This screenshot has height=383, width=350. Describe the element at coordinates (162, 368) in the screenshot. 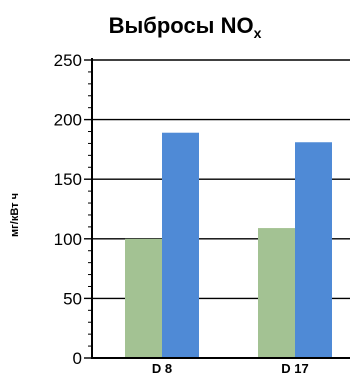

I see `x-category-label: D 8` at that location.